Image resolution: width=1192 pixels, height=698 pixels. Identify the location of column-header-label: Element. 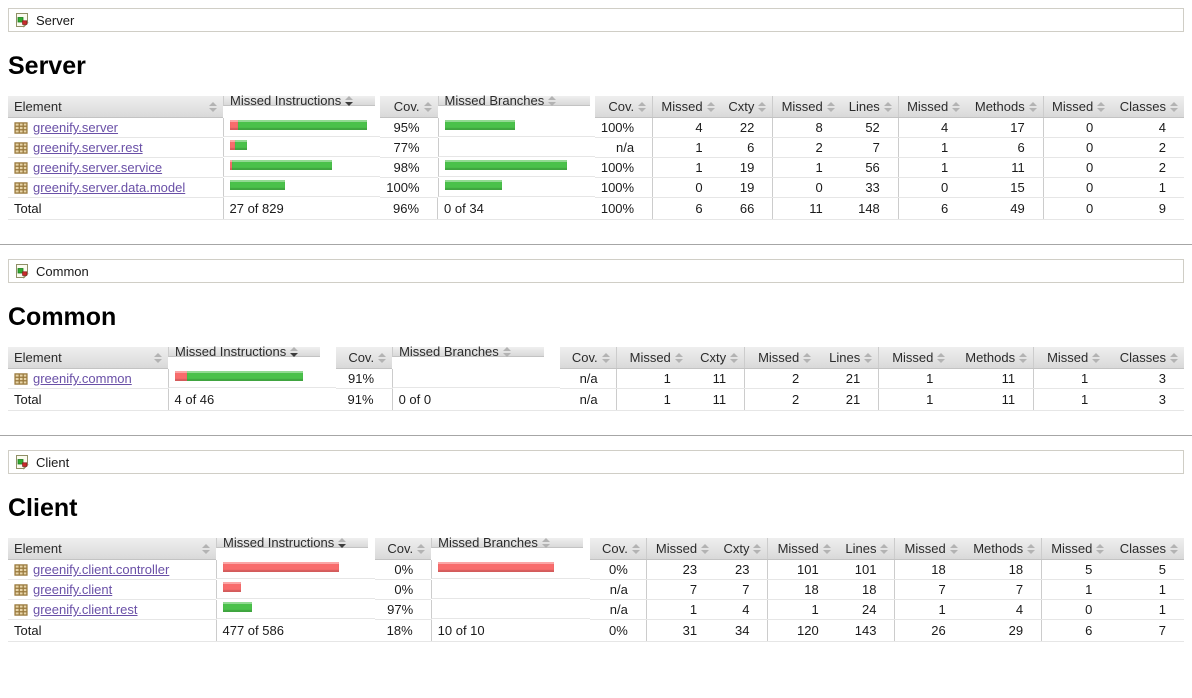
(38, 357).